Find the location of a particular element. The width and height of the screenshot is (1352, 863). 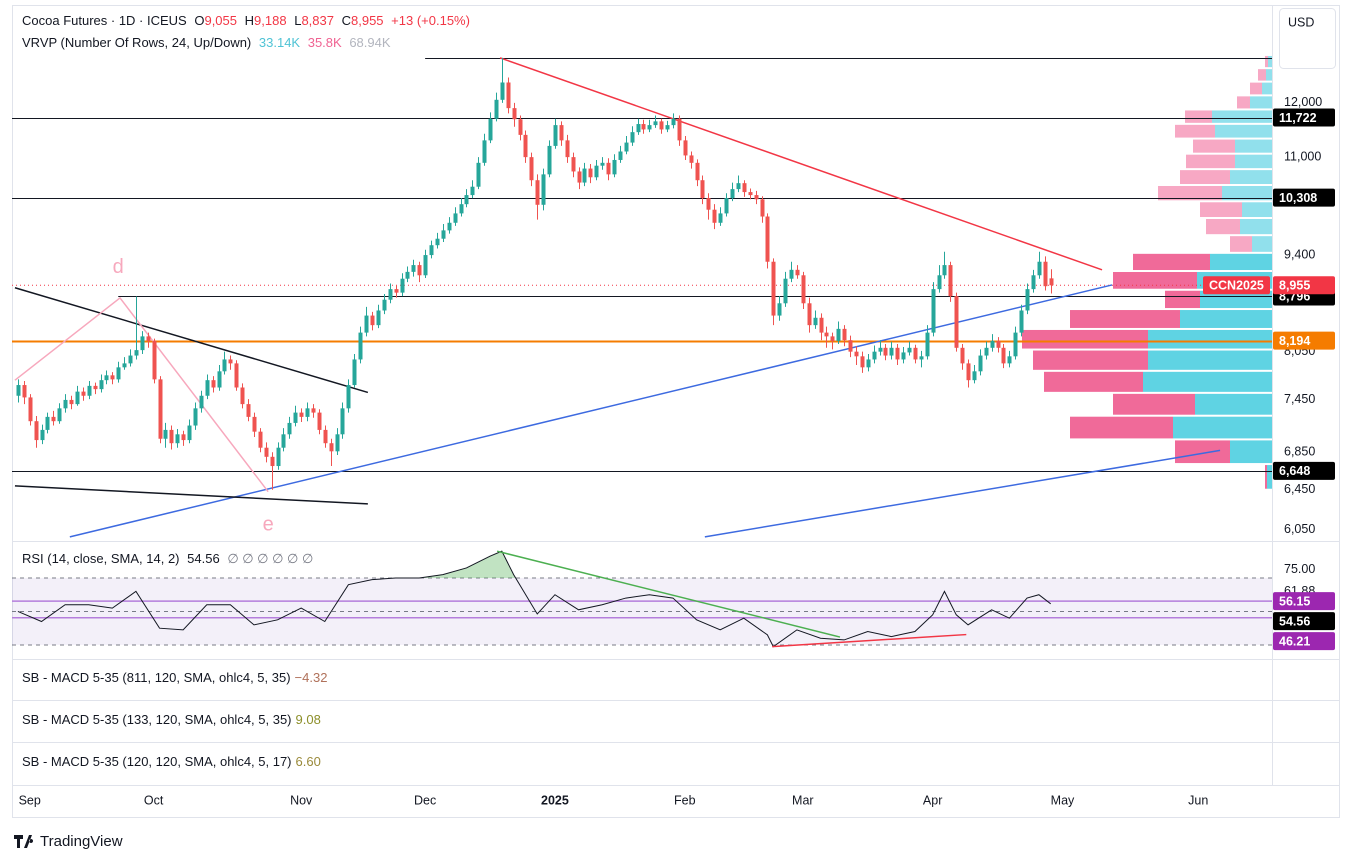

ohlc-key: C is located at coordinates (346, 20).